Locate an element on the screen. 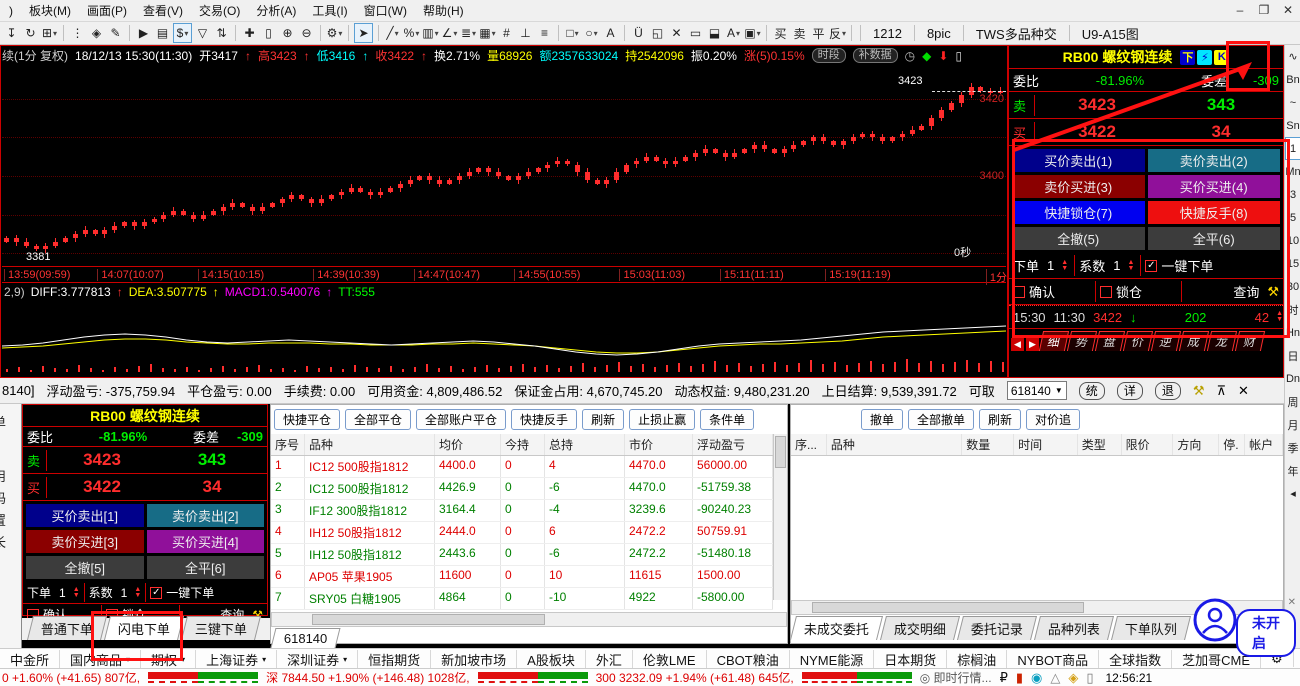 This screenshot has width=1300, height=686. pin-icon: ⊼ is located at coordinates (1221, 390).